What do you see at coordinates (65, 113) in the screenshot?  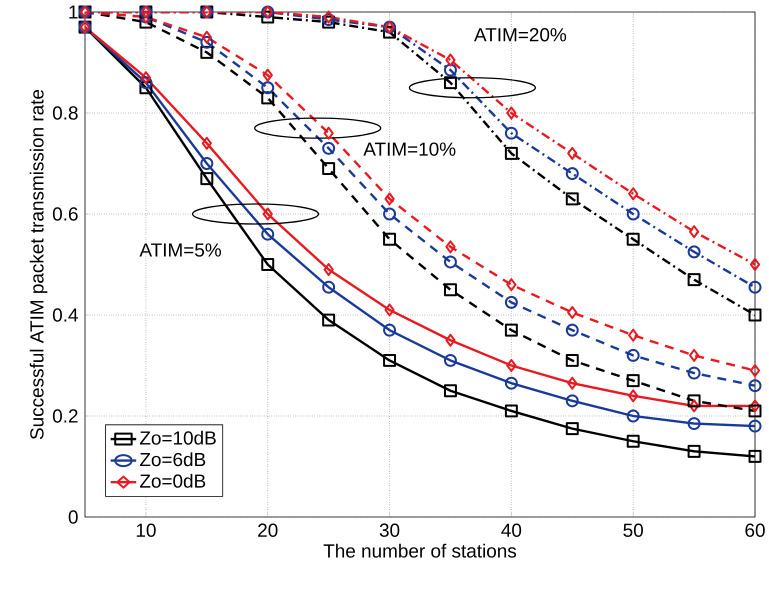 I see `y-tick-label: 0.8` at bounding box center [65, 113].